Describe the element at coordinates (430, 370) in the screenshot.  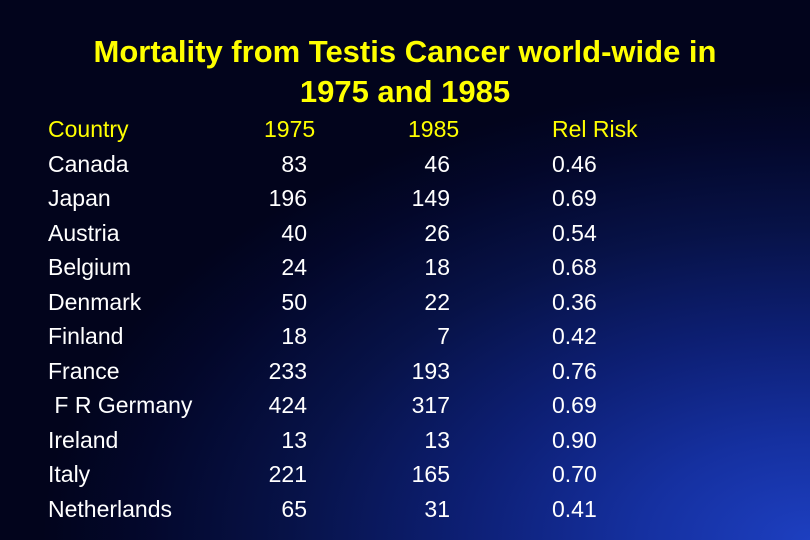
I see `value-1985-cell: 193` at that location.